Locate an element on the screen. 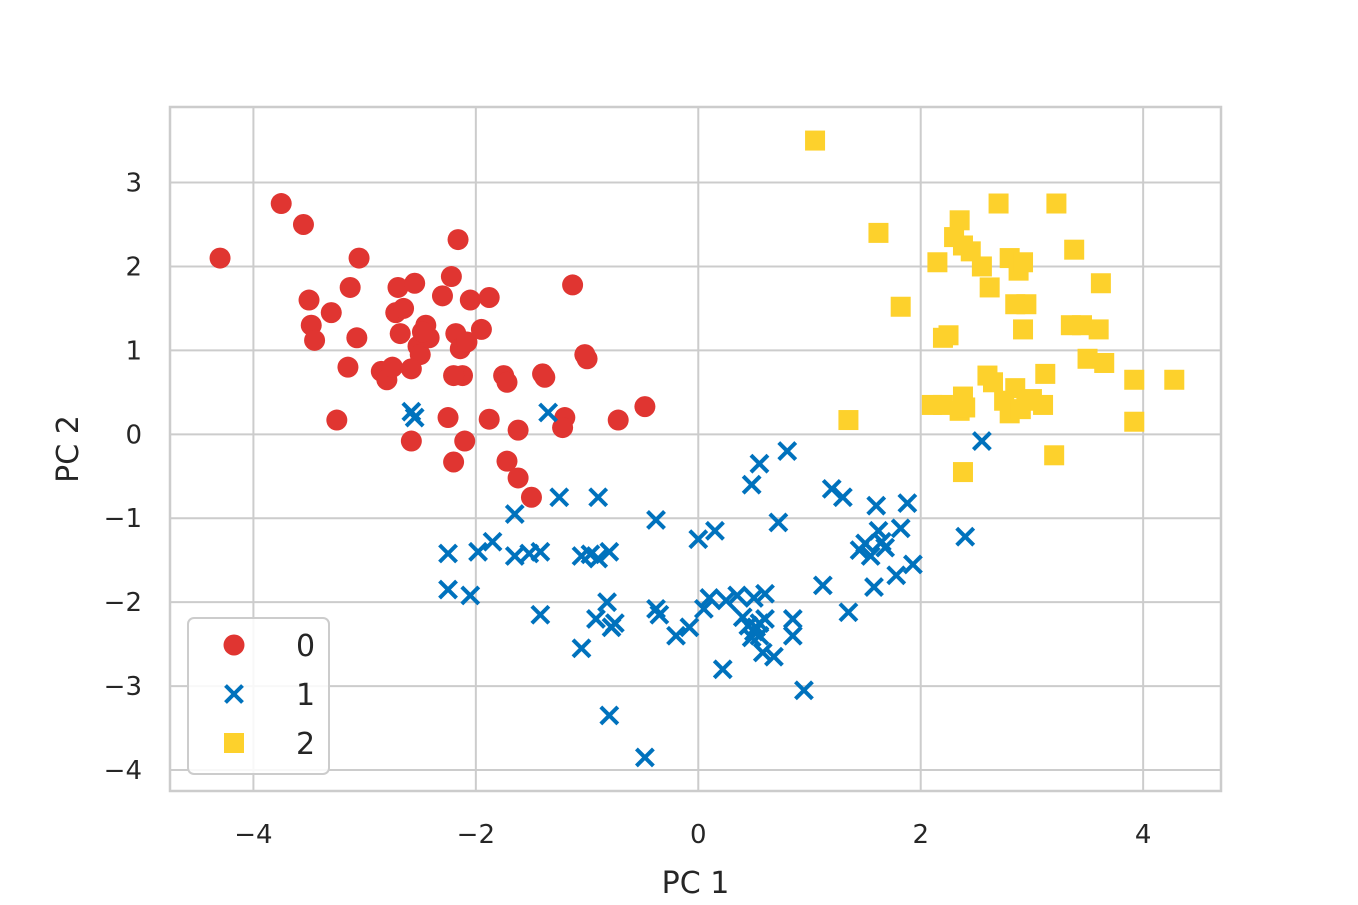 The width and height of the screenshot is (1358, 905). y-tick-label: −3 is located at coordinates (123, 687).